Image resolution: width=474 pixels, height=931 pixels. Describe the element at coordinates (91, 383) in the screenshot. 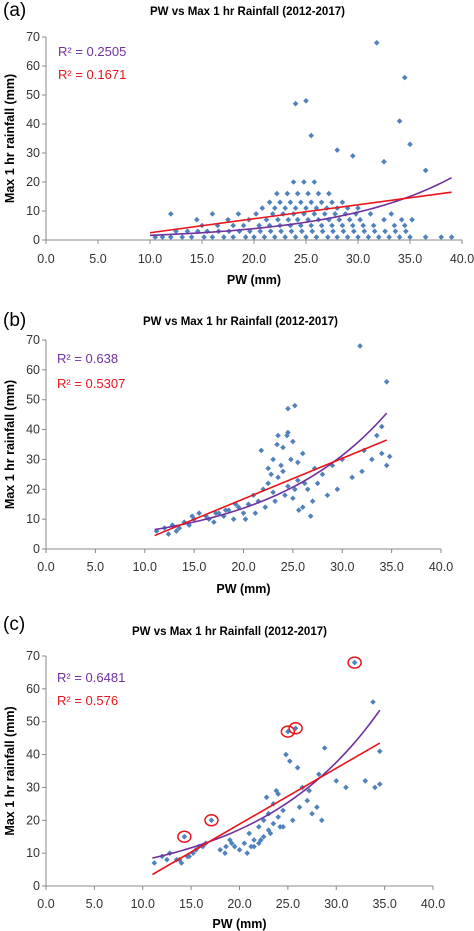

I see `r2-linear-b: R² = 0.5307` at that location.